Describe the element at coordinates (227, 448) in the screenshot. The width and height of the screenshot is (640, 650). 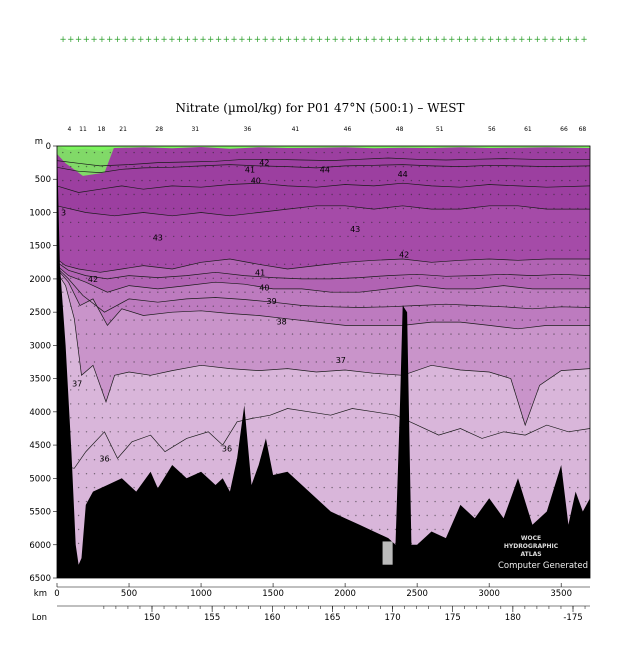
I see `contour-label: 36` at that location.